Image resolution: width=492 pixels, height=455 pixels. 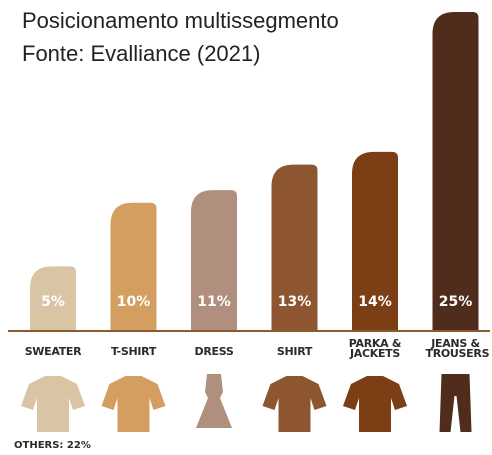 I want to click on value-label: 25%, so click(x=456, y=302).